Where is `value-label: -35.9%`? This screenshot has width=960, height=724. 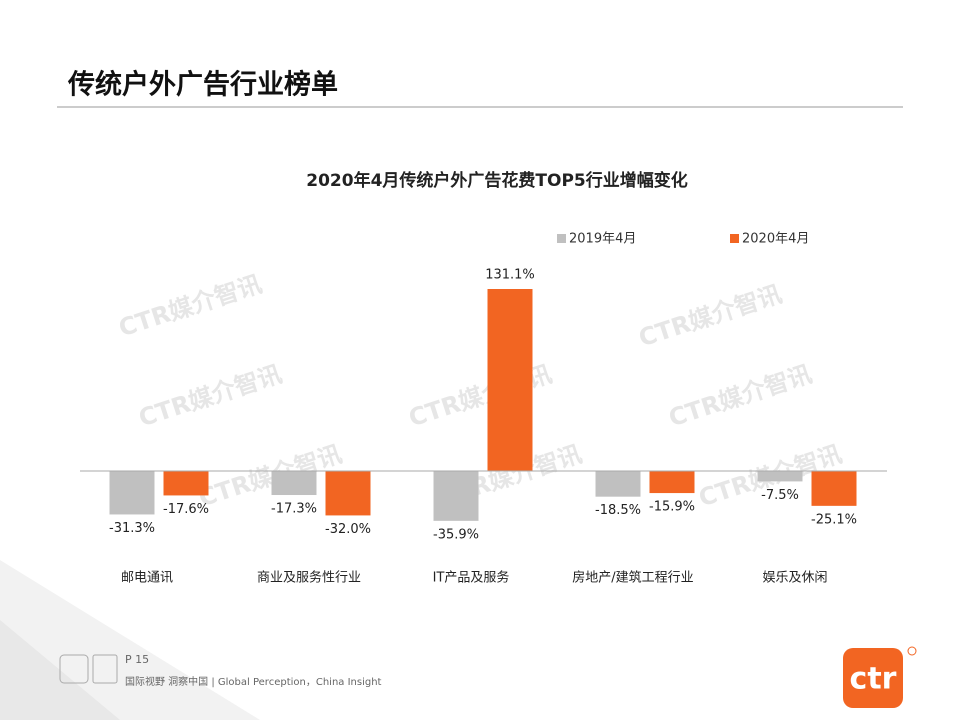
value-label: -35.9% is located at coordinates (456, 534).